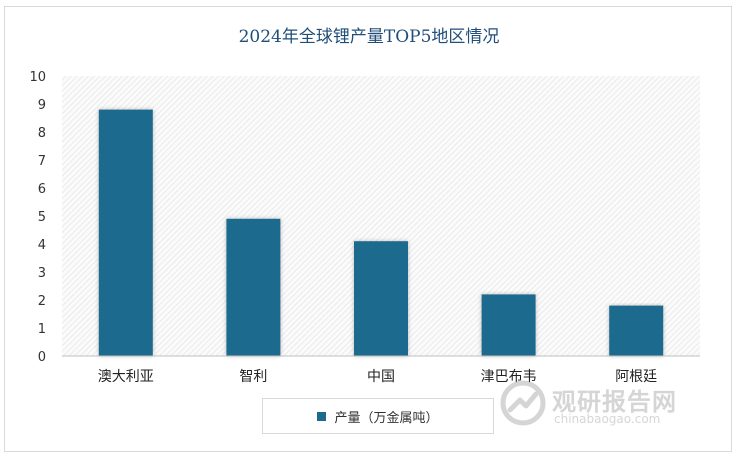  Describe the element at coordinates (607, 419) in the screenshot. I see `watermark-text-en: chinabaogao.com` at that location.